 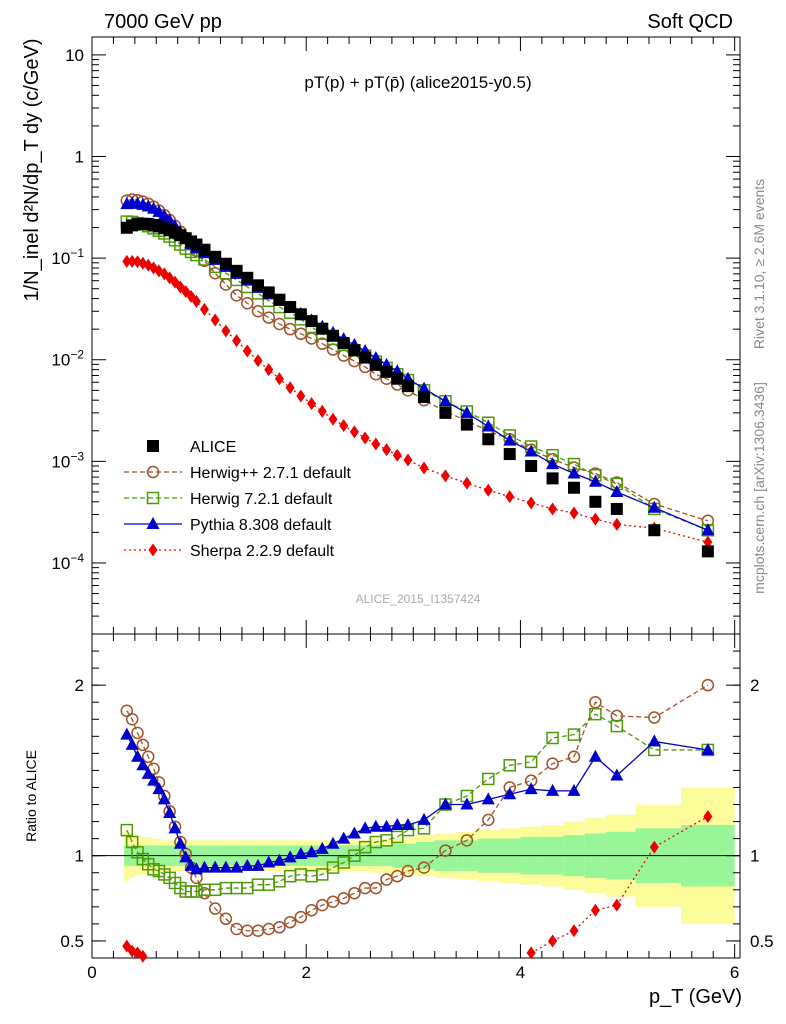 What do you see at coordinates (31, 796) in the screenshot?
I see `ratio-y-axis-label-text: Ratio to ALICE` at bounding box center [31, 796].